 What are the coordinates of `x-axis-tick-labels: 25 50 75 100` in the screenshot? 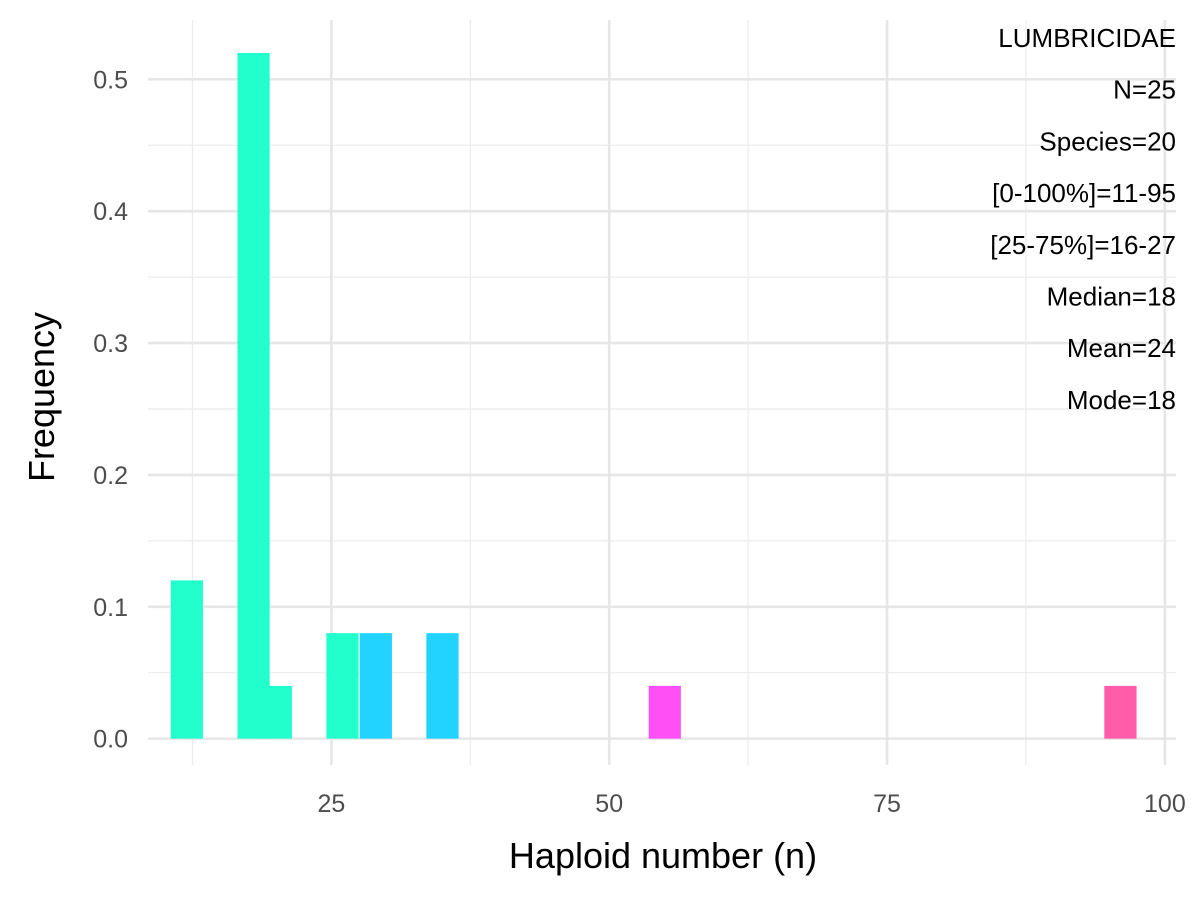 It's located at (751, 804).